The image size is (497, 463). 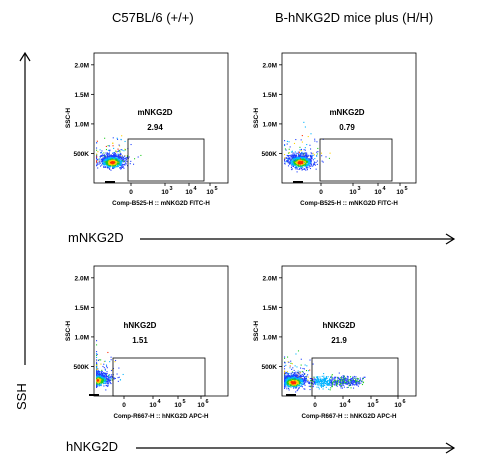 I want to click on x-axis-label: Comp-R667-H :: hNKG2D APC-H, so click(x=350, y=416).